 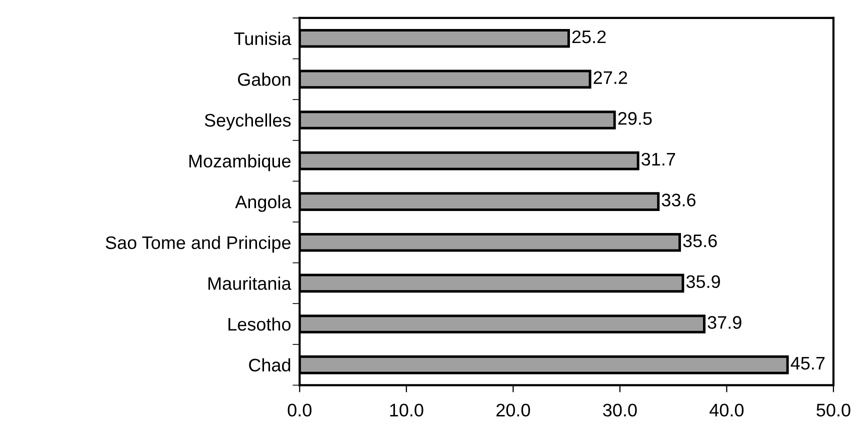 I want to click on y-tick-label: Mozambique, so click(x=239, y=163).